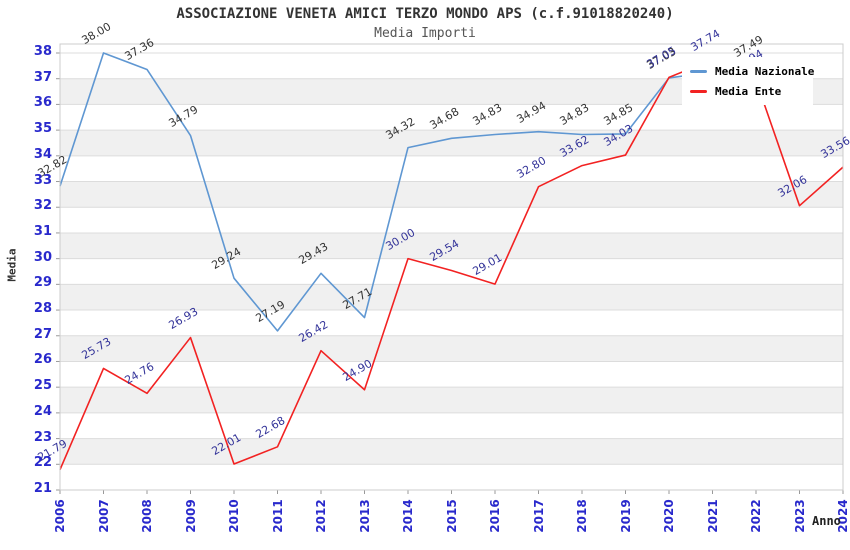 This screenshot has height=550, width=850. What do you see at coordinates (799, 516) in the screenshot?
I see `x-tick-label: 2023` at bounding box center [799, 516].